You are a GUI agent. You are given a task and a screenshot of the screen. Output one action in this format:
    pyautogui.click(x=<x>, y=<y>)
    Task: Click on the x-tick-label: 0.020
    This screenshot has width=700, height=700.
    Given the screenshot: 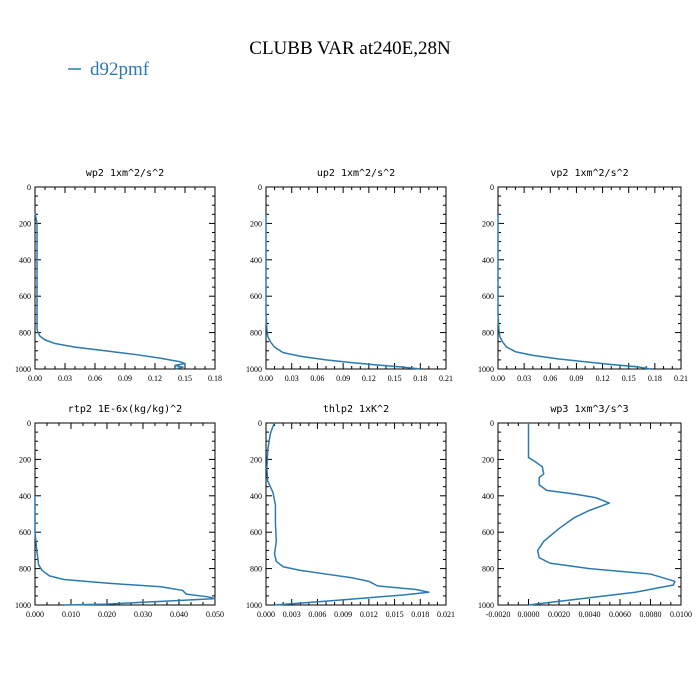 What is the action you would take?
    pyautogui.click(x=107, y=614)
    